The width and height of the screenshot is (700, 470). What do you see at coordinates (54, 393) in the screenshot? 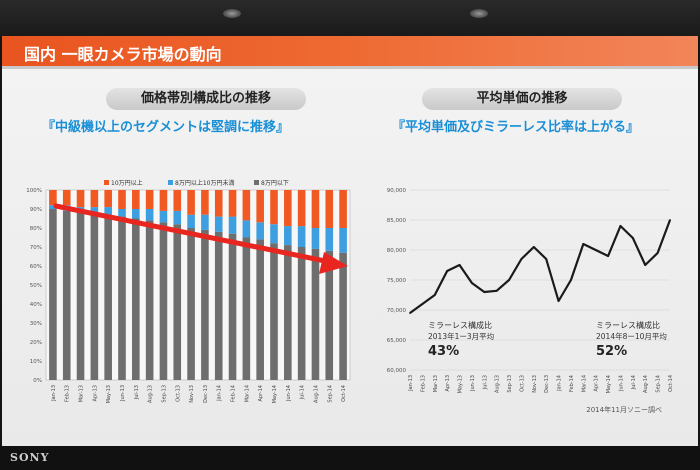
I see `left-x-tick-label: Jan-13` at bounding box center [54, 393].